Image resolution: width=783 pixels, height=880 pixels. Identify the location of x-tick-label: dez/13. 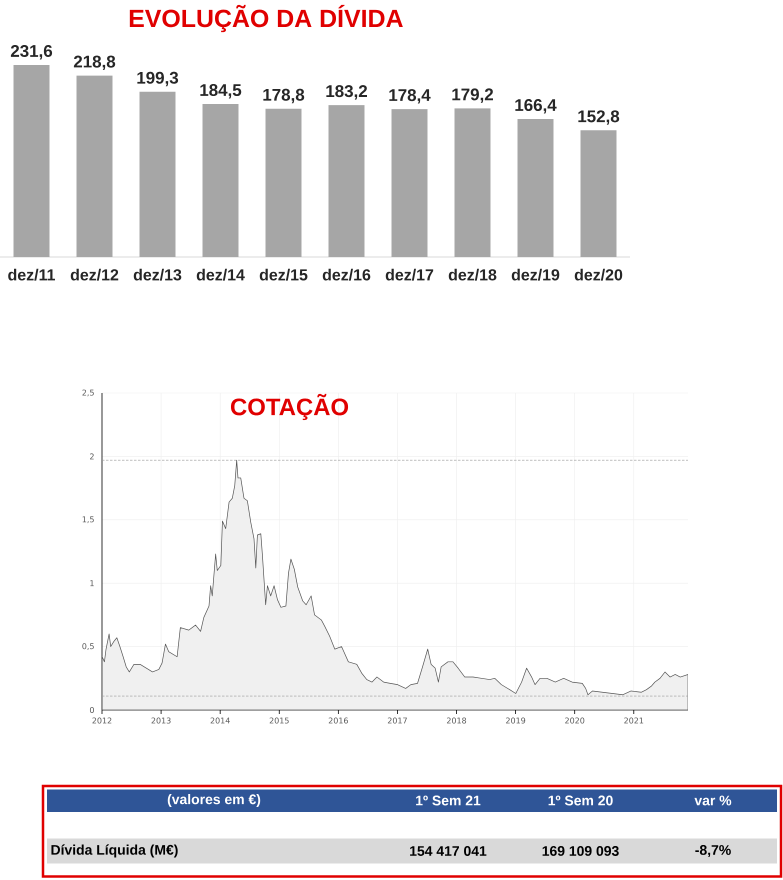
(158, 274).